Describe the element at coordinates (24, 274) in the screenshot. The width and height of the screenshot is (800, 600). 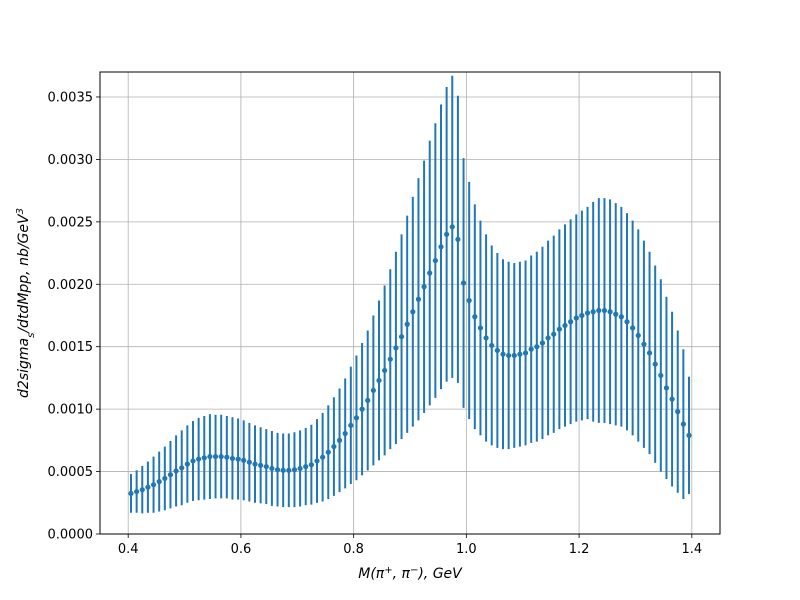
I see `axis-label-part: /dtdMpp, nb/GeV` at that location.